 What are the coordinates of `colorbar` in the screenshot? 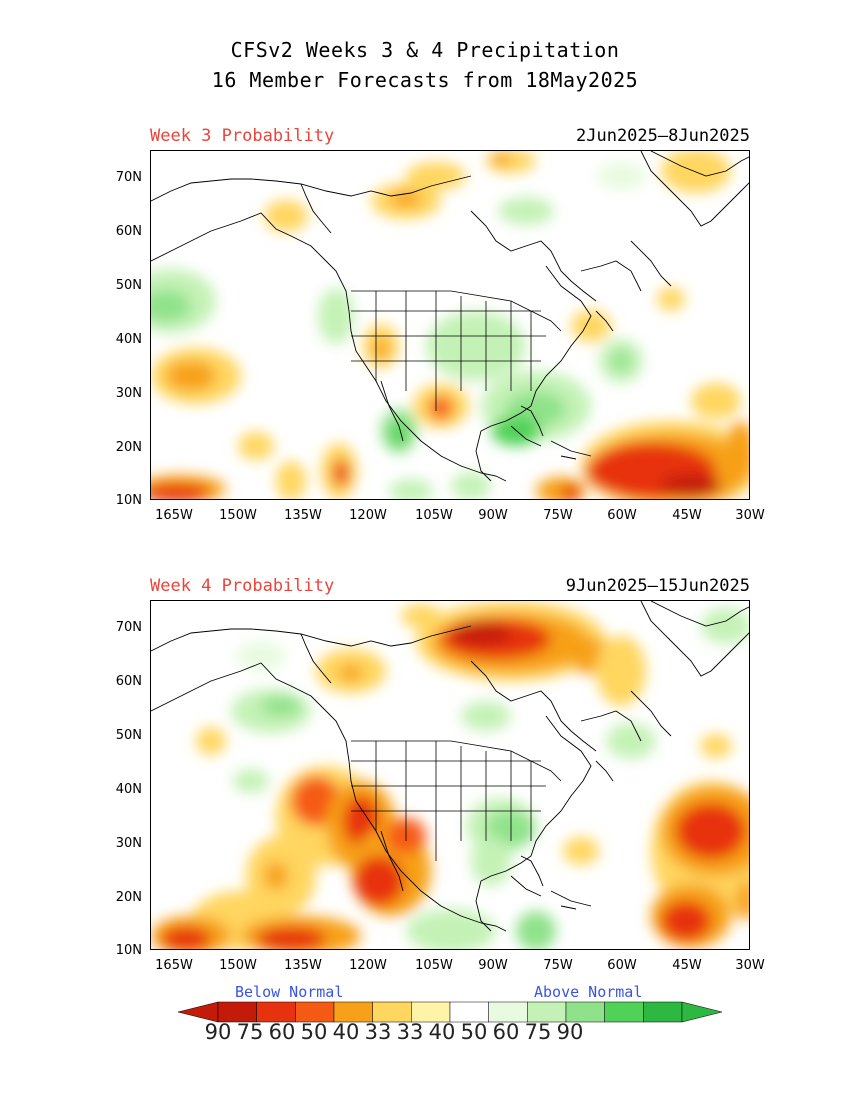 It's located at (450, 1012).